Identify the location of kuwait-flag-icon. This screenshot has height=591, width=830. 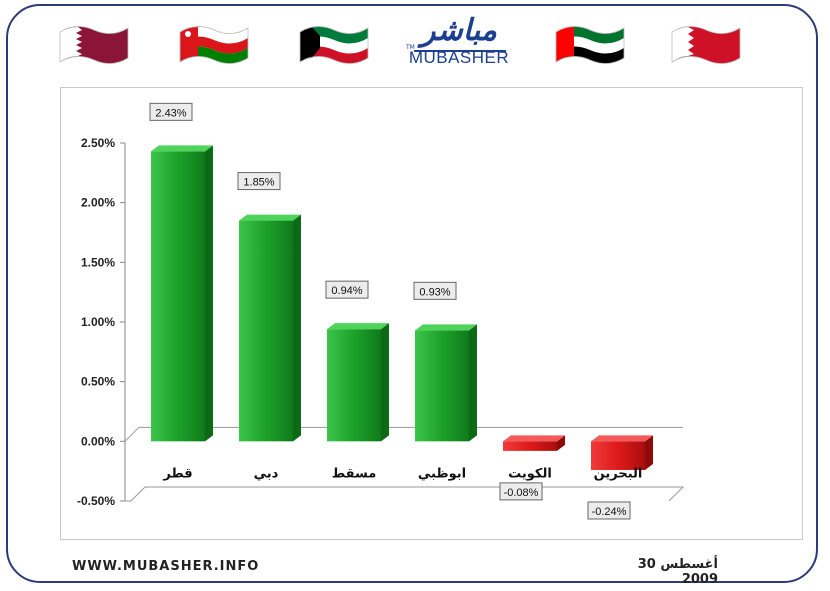
(334, 45).